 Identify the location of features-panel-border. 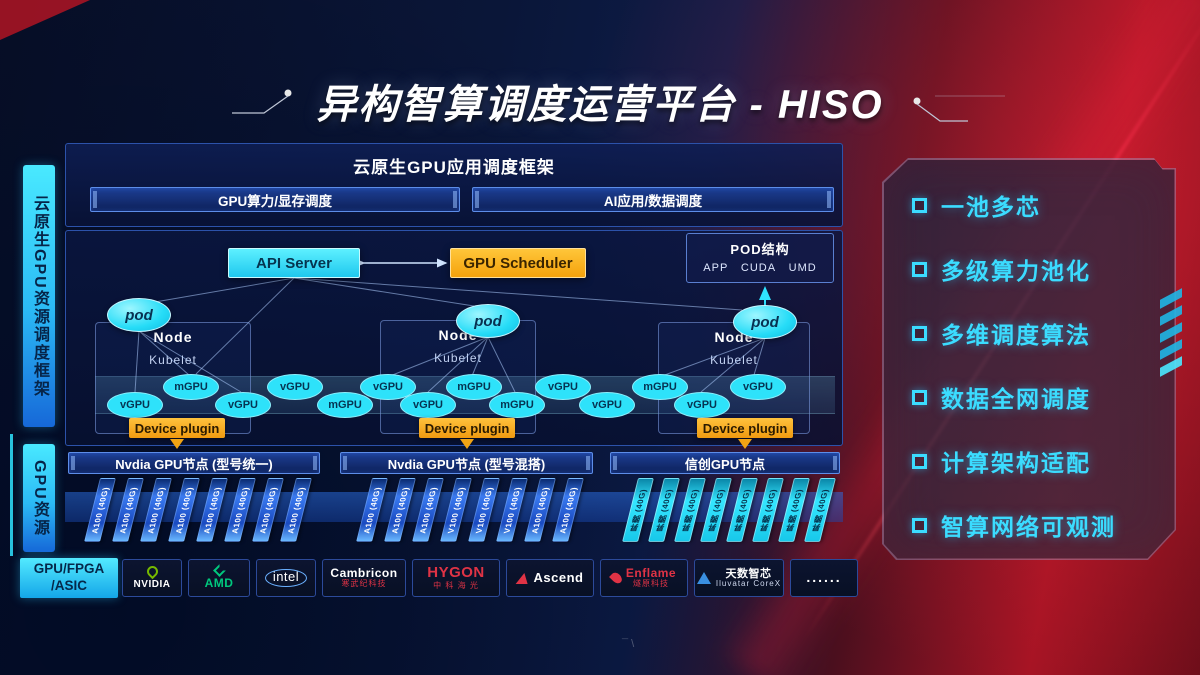
(1029, 359).